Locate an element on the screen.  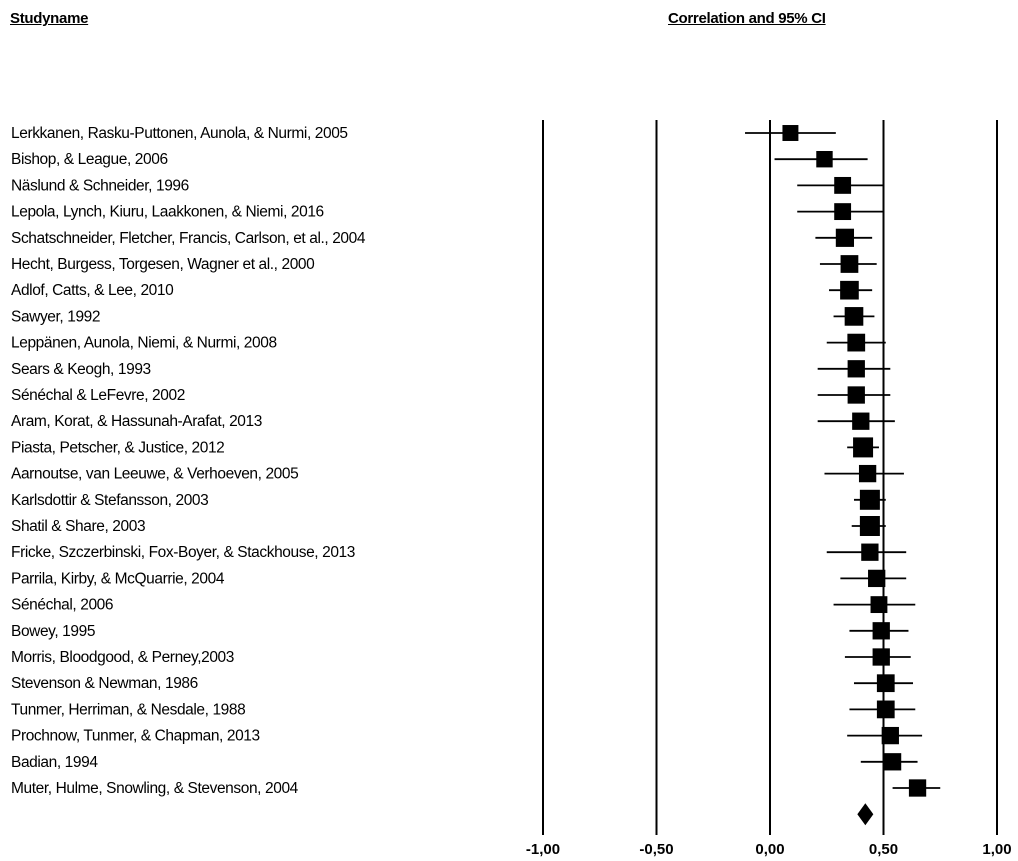
study-label: Bowey, 1995 is located at coordinates (53, 631).